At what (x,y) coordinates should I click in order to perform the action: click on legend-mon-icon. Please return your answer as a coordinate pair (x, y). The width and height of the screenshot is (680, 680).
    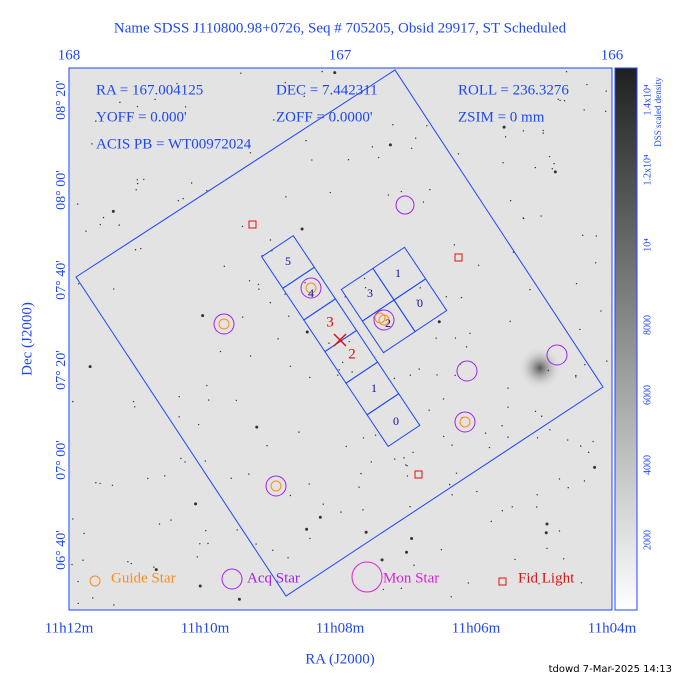
    Looking at the image, I should click on (367, 577).